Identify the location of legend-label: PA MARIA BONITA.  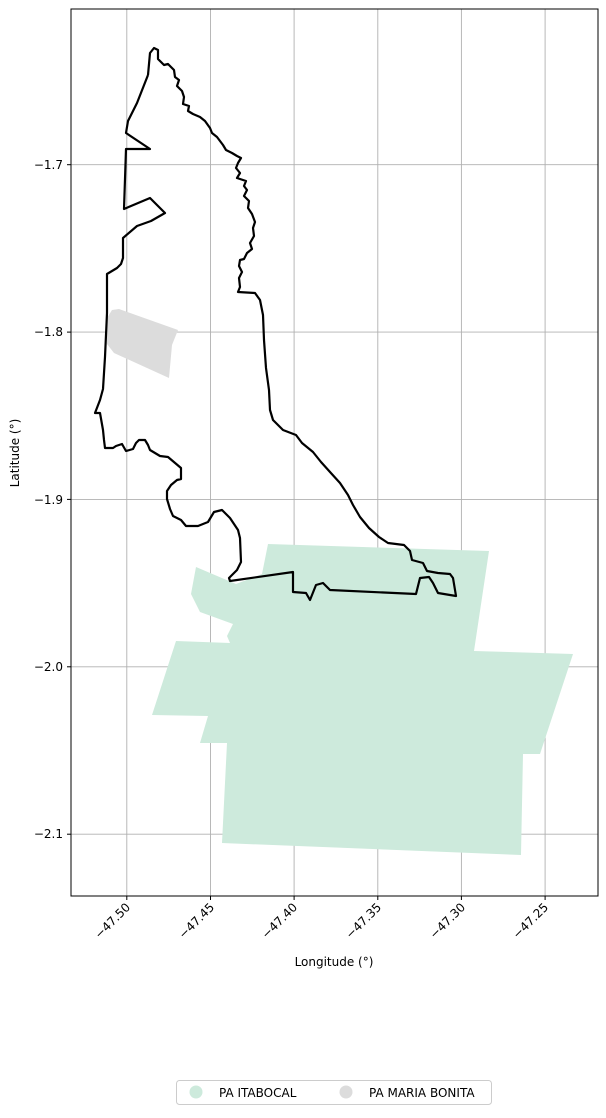
(422, 1093).